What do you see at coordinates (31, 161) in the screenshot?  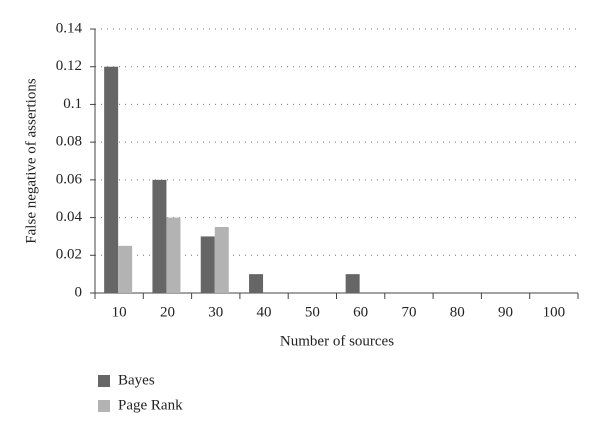 I see `y-axis-label: False negative of assertions` at bounding box center [31, 161].